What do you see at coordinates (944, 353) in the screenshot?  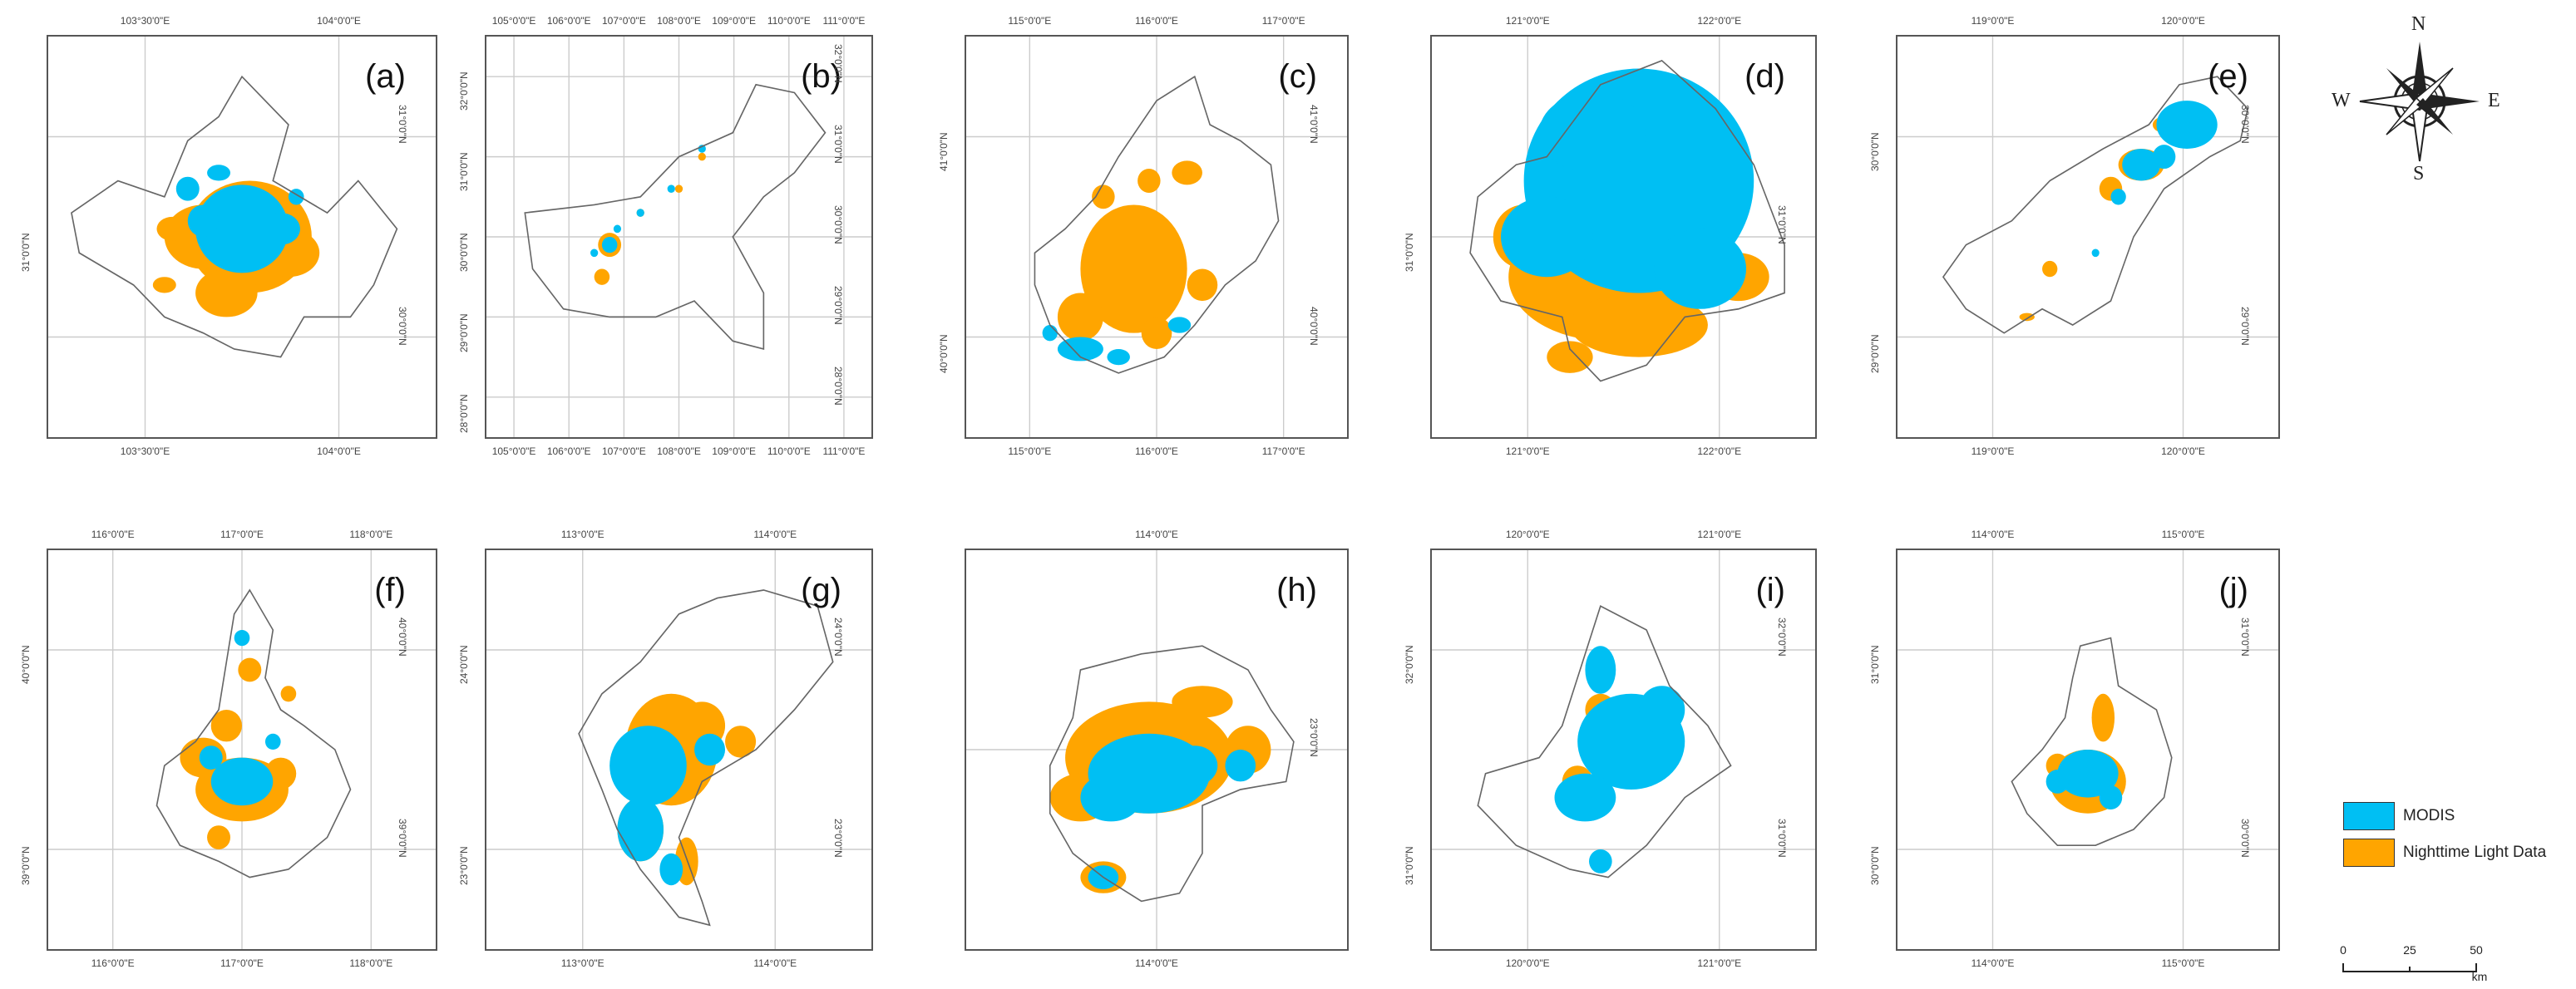 I see `tick-label-left: 40°0'0"N` at bounding box center [944, 353].